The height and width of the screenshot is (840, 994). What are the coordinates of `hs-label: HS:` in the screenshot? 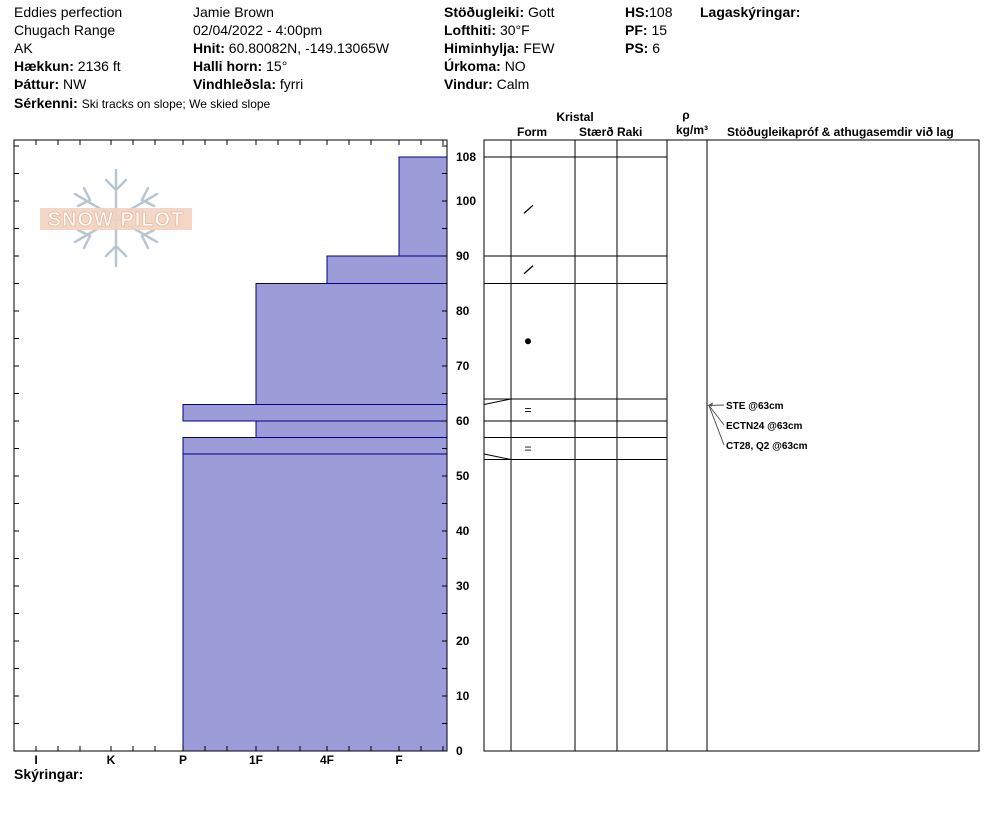 It's located at (637, 12).